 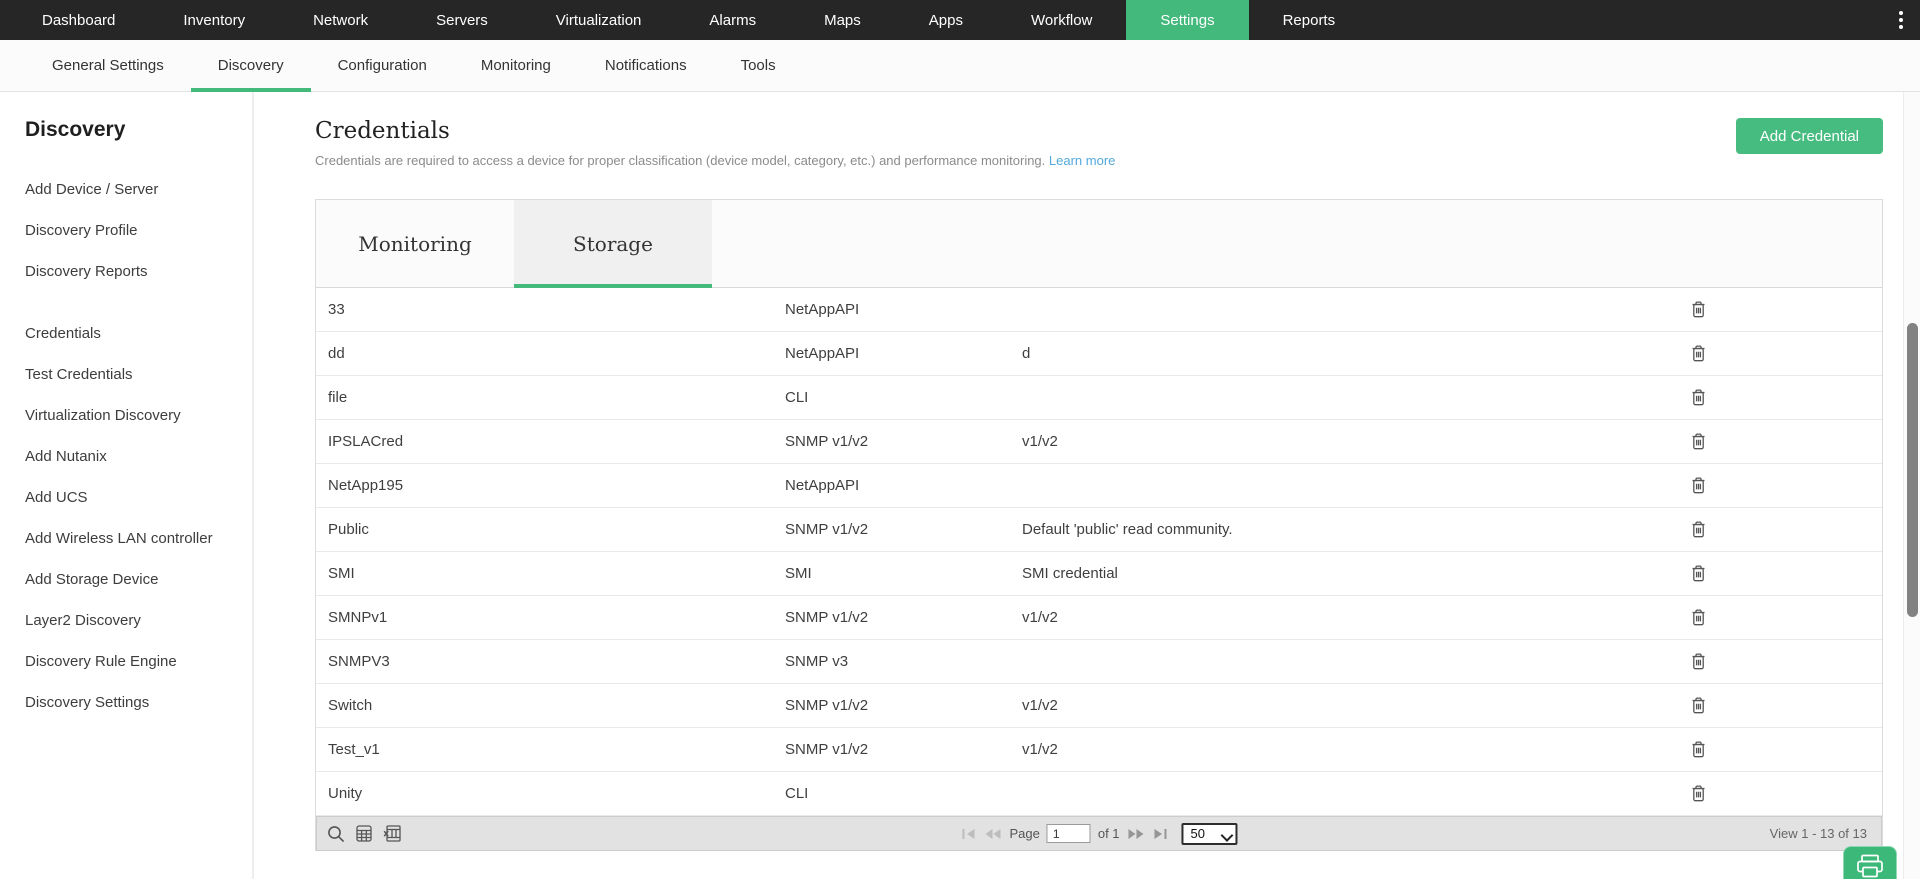 What do you see at coordinates (1901, 20) in the screenshot?
I see `kebab-menu-icon` at bounding box center [1901, 20].